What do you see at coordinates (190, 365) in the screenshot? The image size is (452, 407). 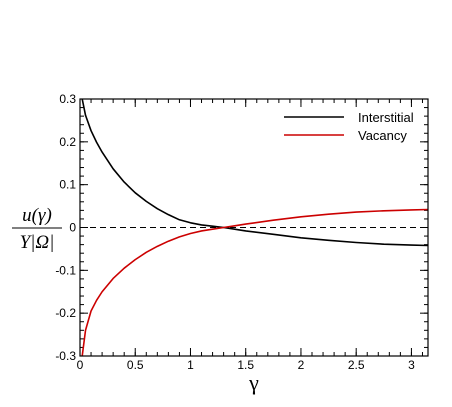 I see `x-tick-label: 1` at bounding box center [190, 365].